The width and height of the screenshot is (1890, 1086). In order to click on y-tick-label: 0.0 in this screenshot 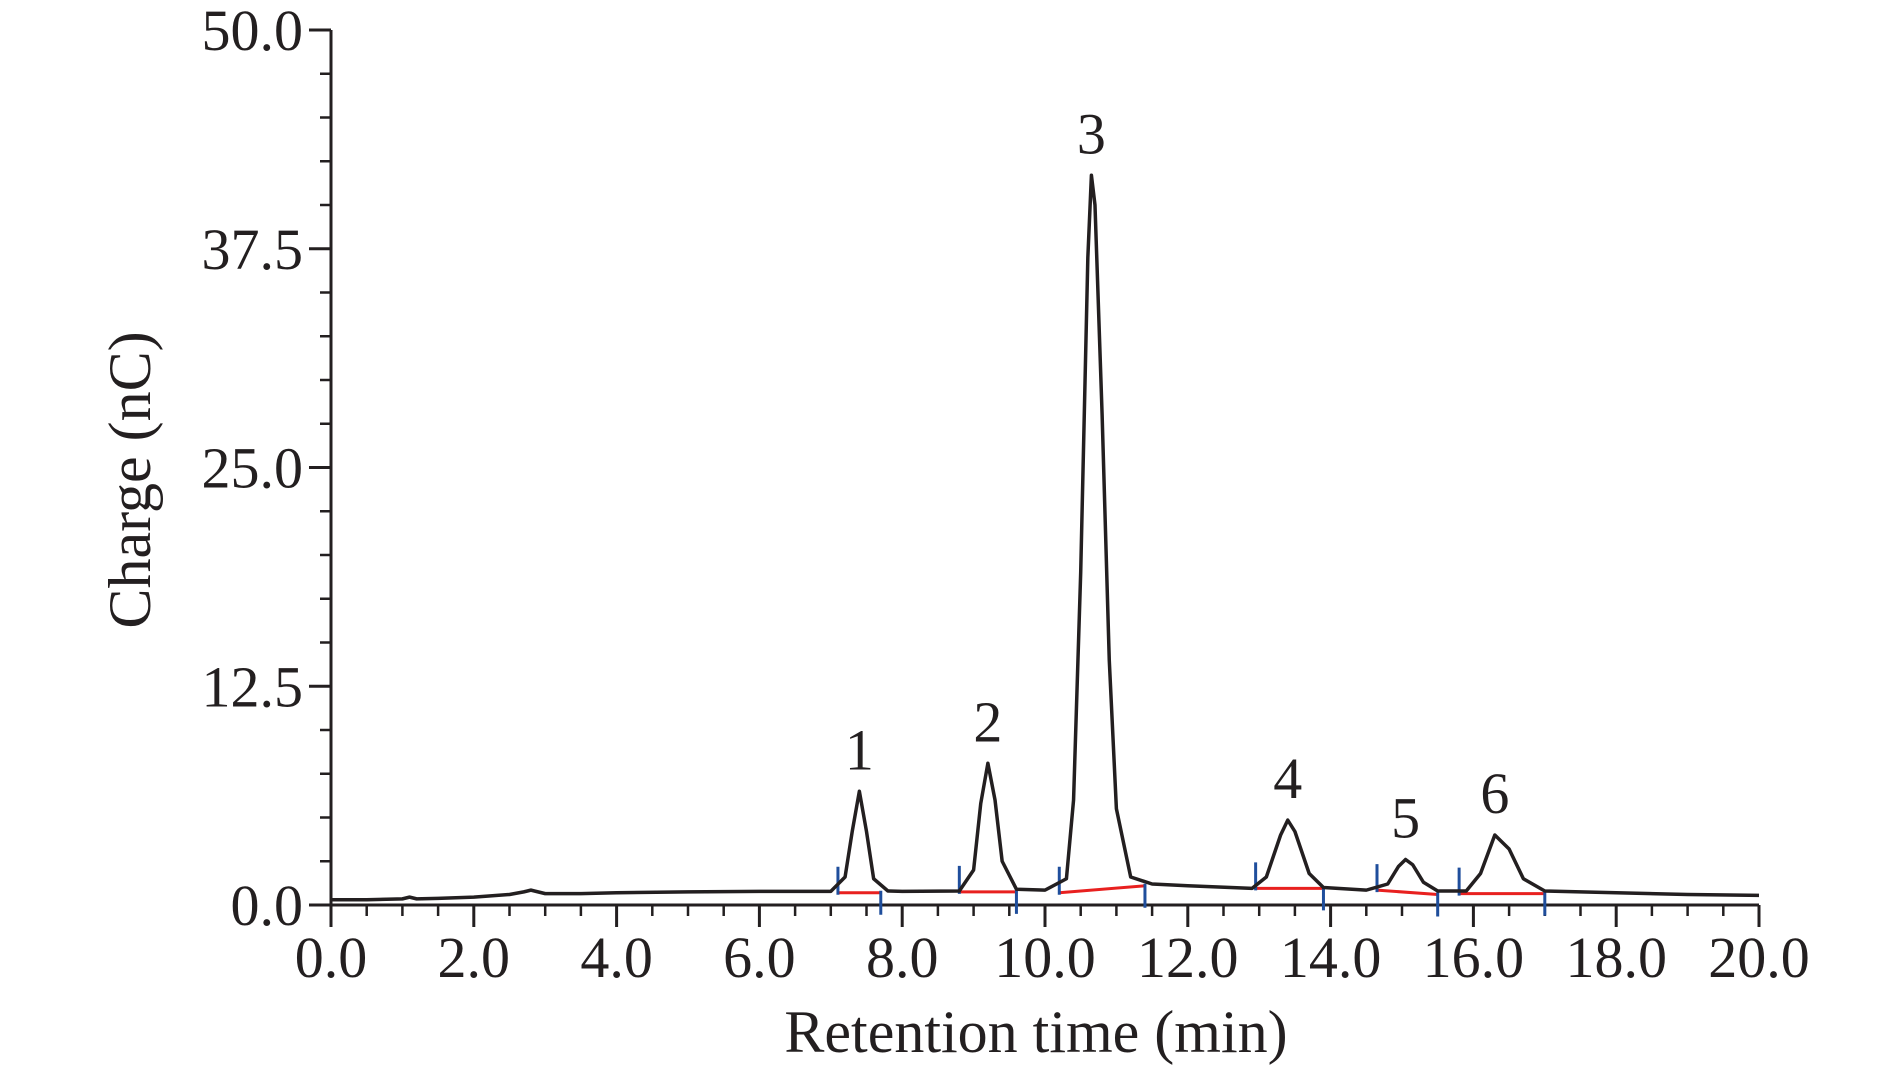, I will do `click(267, 905)`.